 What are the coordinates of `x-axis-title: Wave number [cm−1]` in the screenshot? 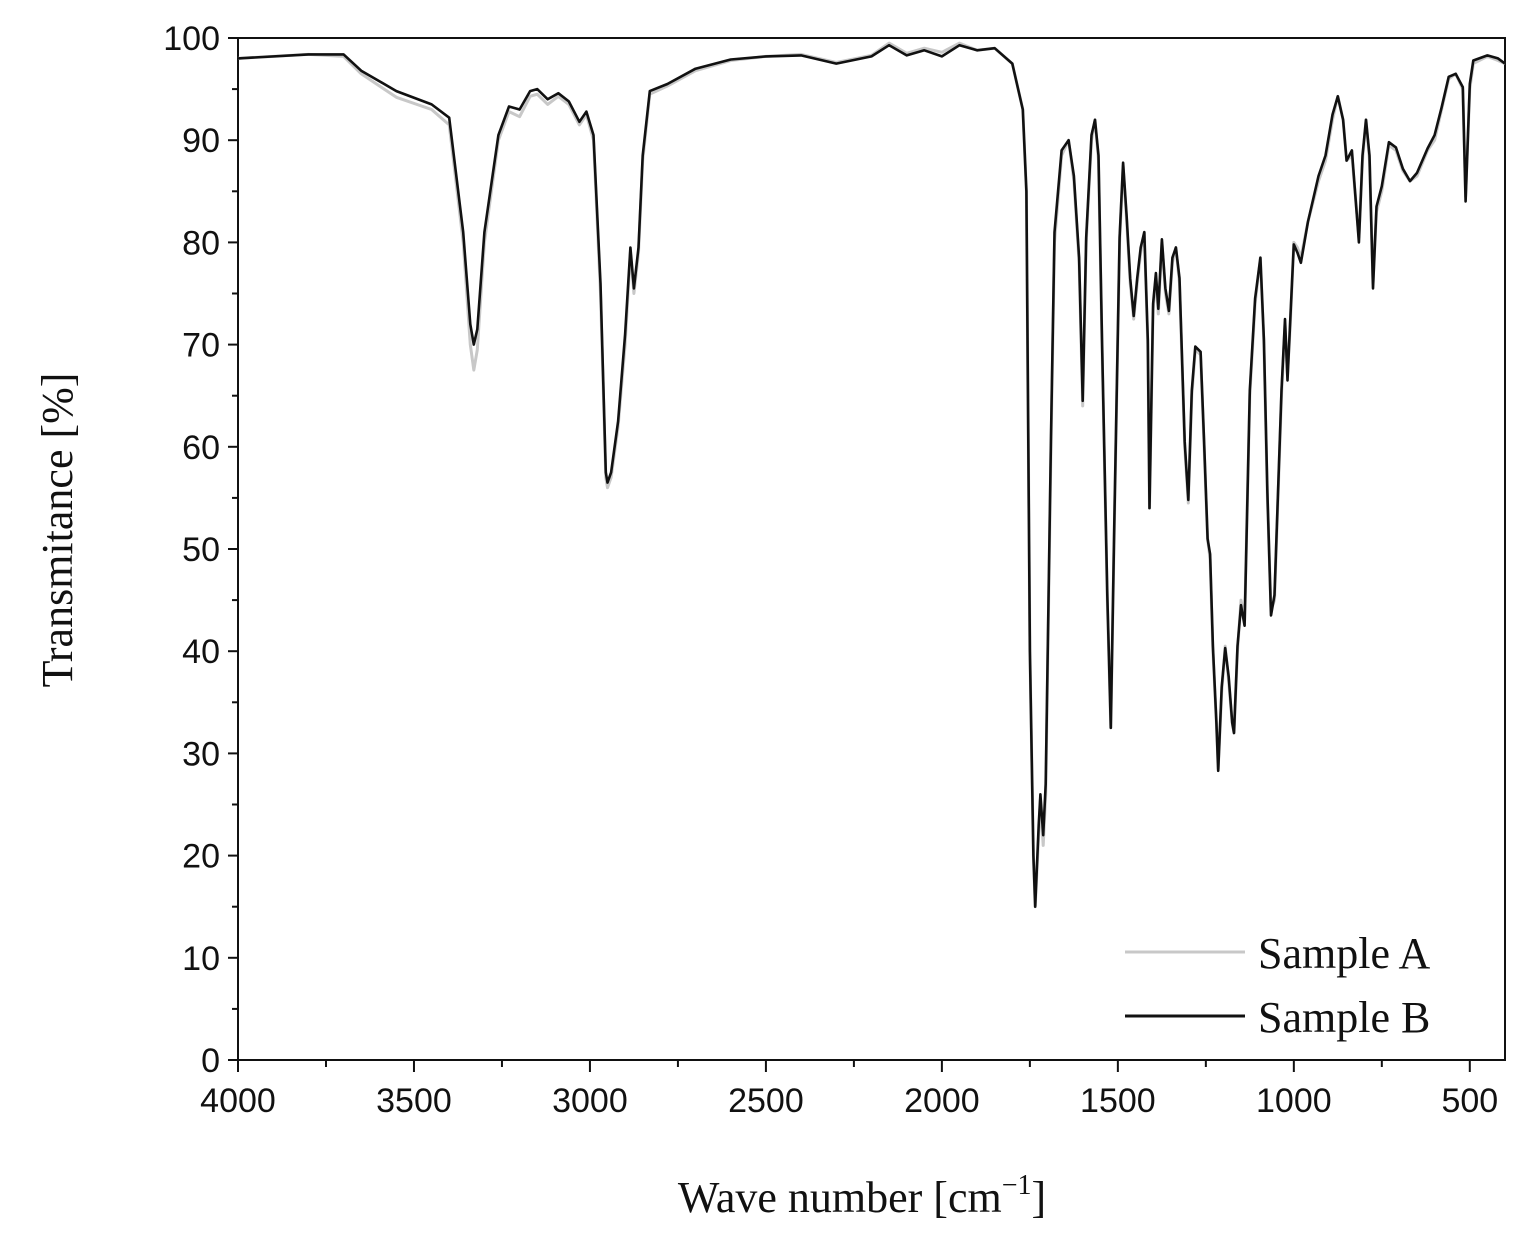 It's located at (862, 1196).